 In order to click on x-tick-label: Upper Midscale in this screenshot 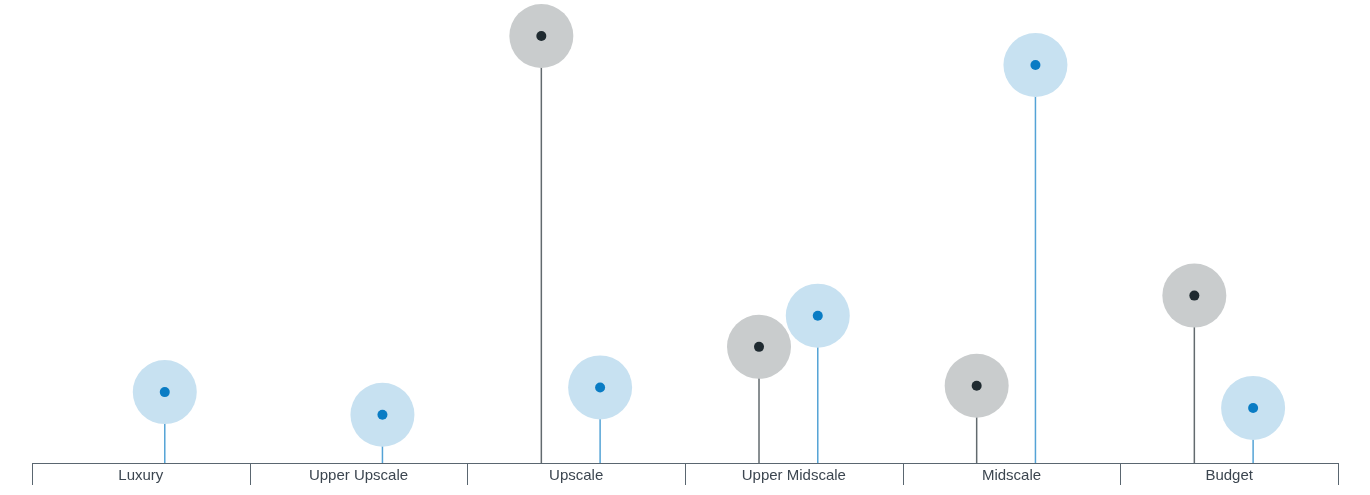, I will do `click(793, 475)`.